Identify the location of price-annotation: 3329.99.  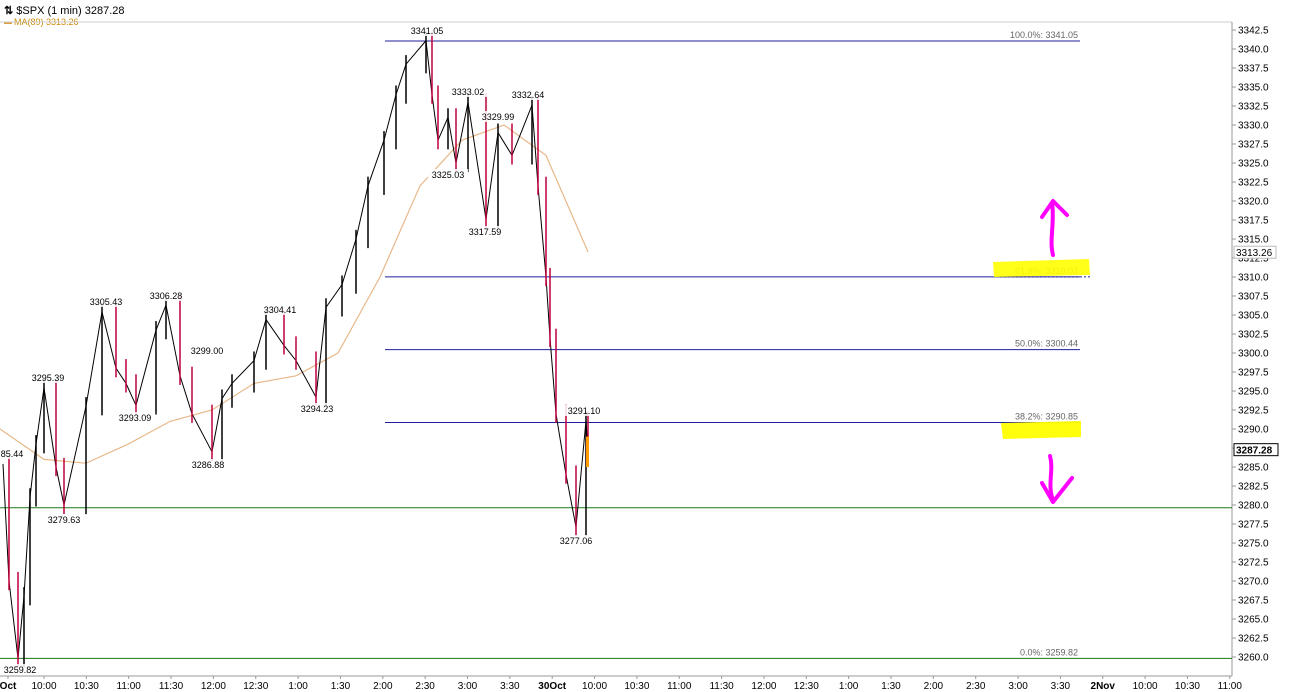
(498, 117).